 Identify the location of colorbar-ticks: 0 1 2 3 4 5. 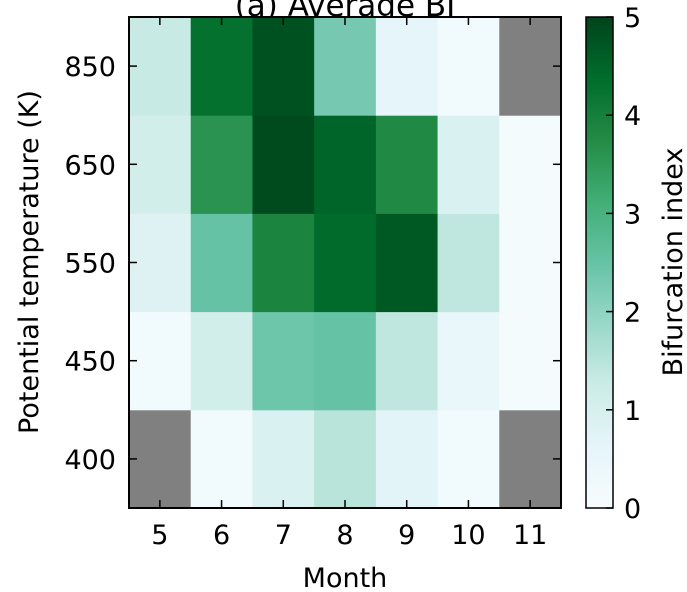
(623, 264).